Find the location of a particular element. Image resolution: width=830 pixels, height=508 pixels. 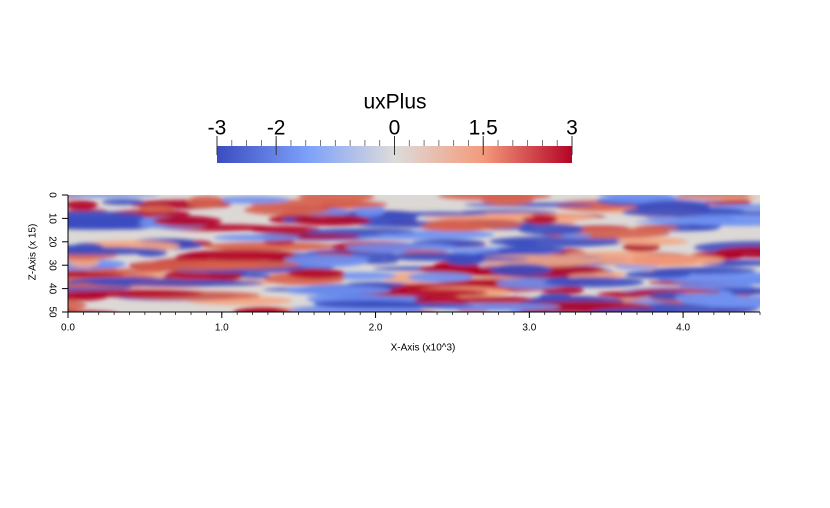

colorbar-tick-label: -2 is located at coordinates (276, 128).